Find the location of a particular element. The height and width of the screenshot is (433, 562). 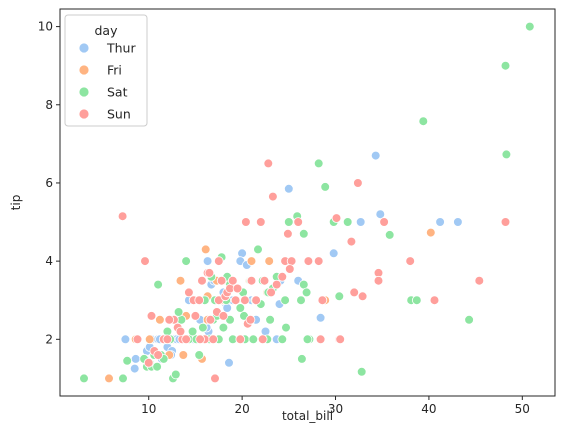

legend: day Thur Fri Sat Sun is located at coordinates (106, 70).